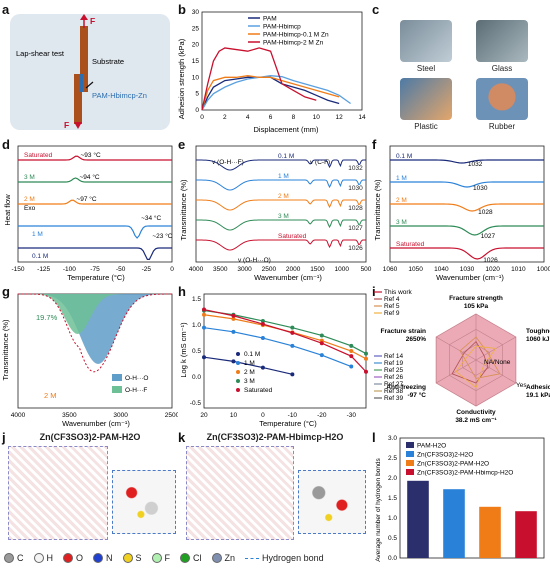  I want to click on chart-b-ytick: 20, so click(196, 45).